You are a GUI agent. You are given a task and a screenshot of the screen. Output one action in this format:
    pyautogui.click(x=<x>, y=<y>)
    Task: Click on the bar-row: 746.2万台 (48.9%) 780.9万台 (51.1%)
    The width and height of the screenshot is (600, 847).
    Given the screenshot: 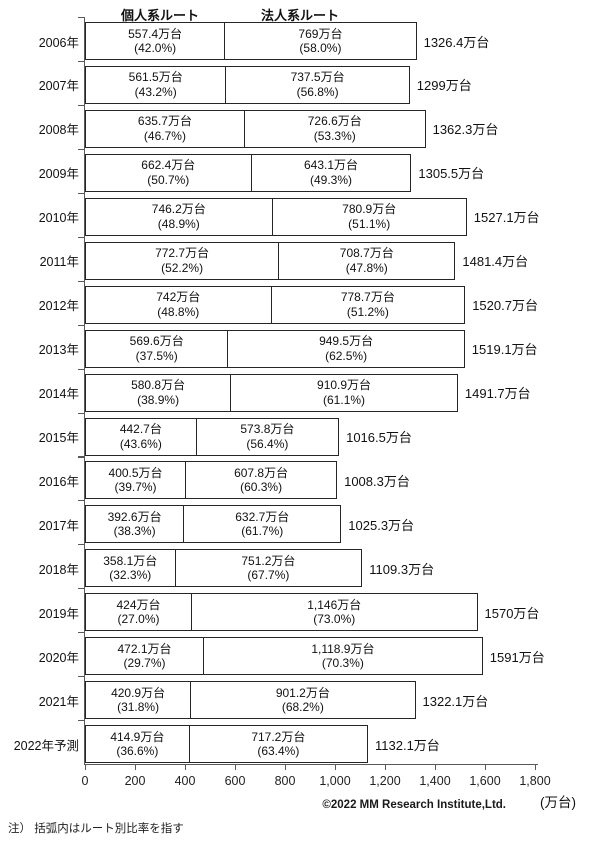 What is the action you would take?
    pyautogui.click(x=276, y=216)
    